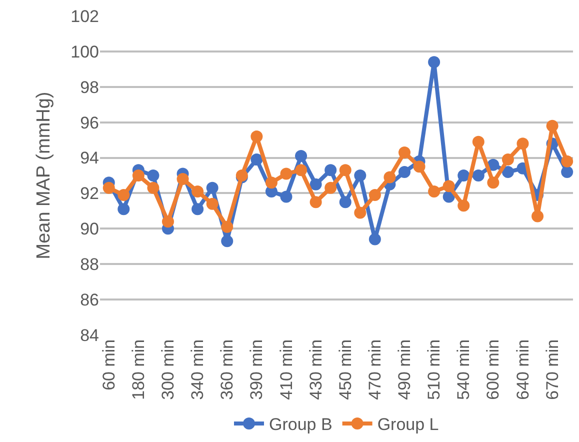  I want to click on y-tick-label: 90, so click(89, 229).